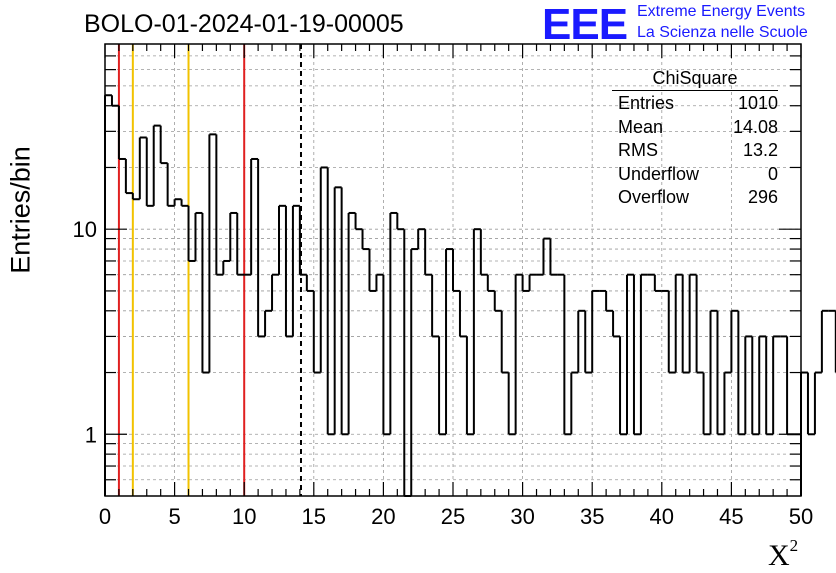 The width and height of the screenshot is (836, 573). What do you see at coordinates (244, 516) in the screenshot?
I see `x-tick-label: 10` at bounding box center [244, 516].